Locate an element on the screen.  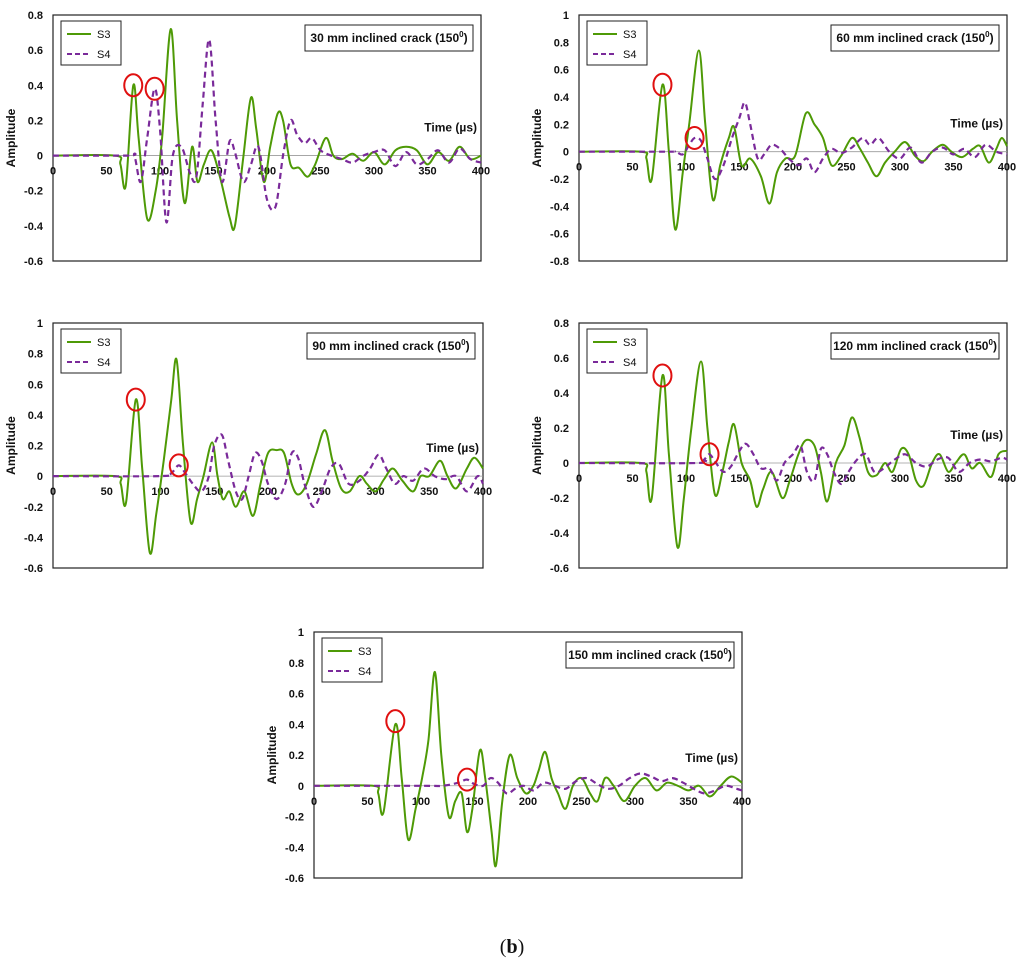
caption-letter: b is located at coordinates (512, 947).